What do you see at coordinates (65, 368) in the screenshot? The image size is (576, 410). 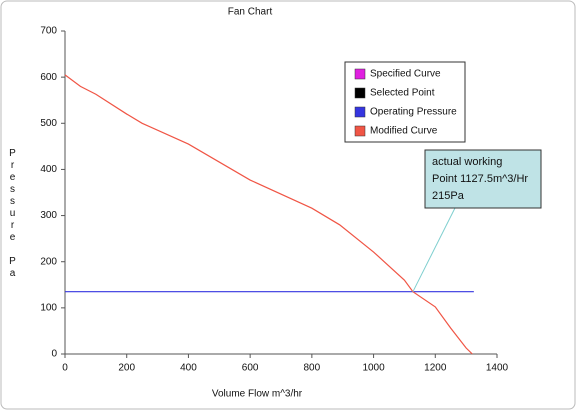 I see `x-tick-label: 0` at bounding box center [65, 368].